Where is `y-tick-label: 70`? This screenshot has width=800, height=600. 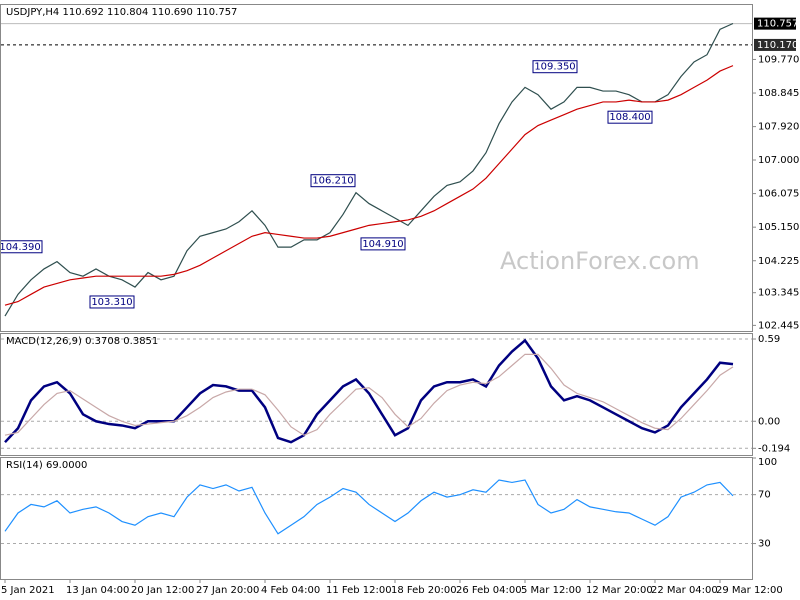 y-tick-label: 70 is located at coordinates (764, 495).